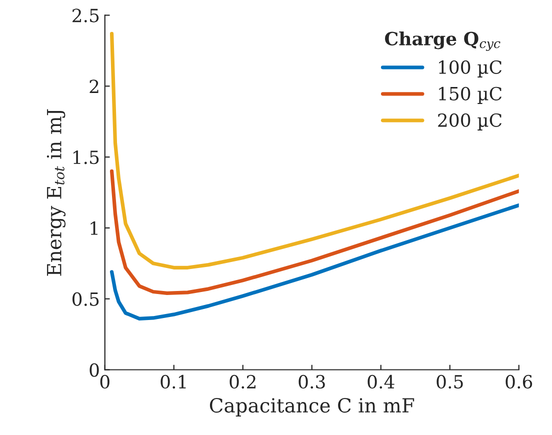 The height and width of the screenshot is (435, 552). Describe the element at coordinates (442, 41) in the screenshot. I see `legend-title: Charge Q$_{cyc}$` at that location.